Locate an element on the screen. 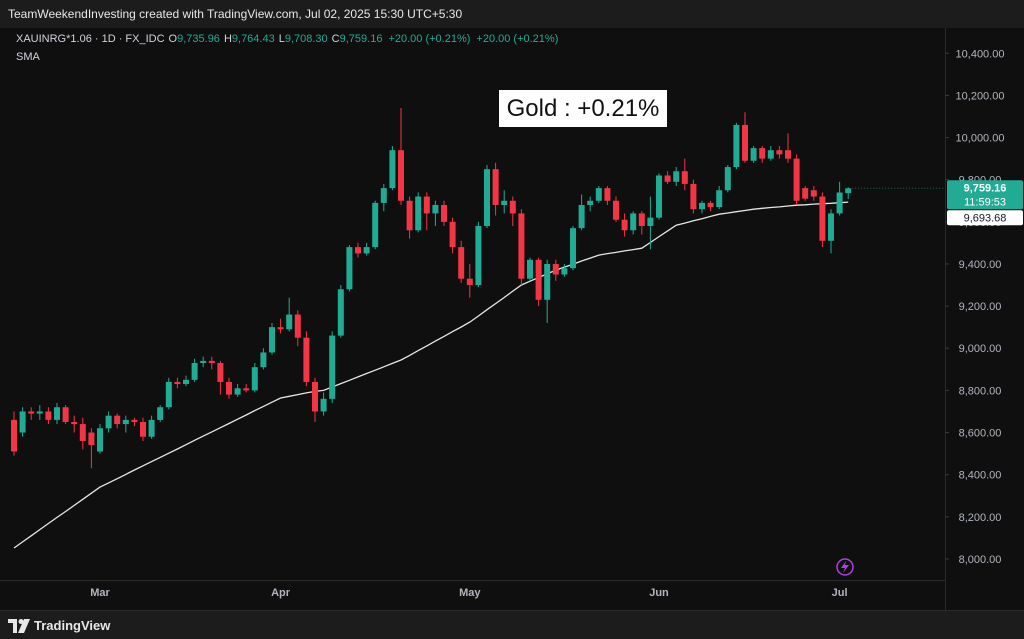  y-tick-label: 8,600.00 is located at coordinates (980, 434).